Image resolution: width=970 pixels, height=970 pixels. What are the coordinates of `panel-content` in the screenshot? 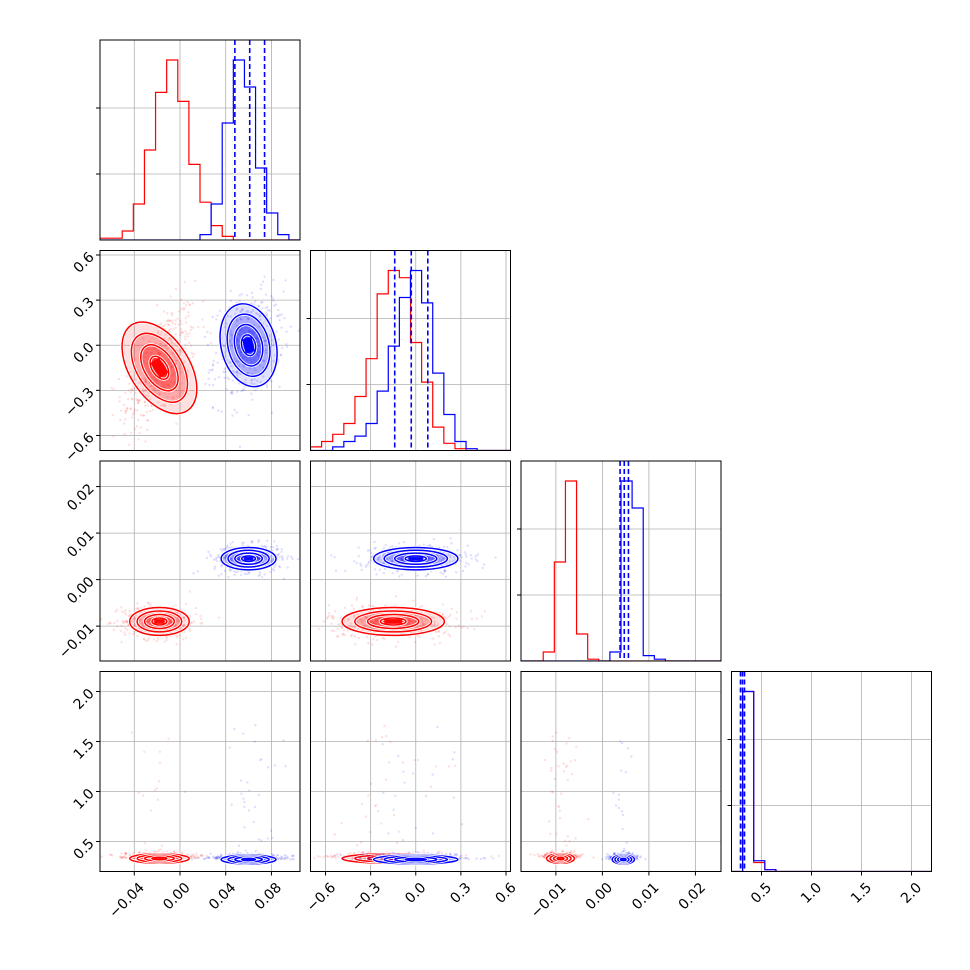 It's located at (200, 140).